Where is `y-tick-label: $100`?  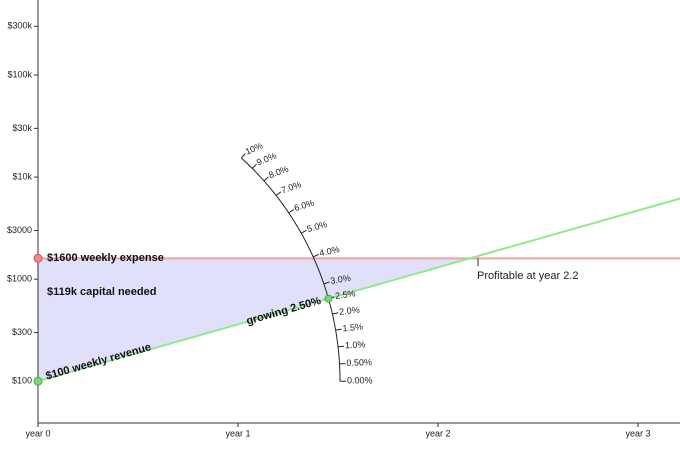
y-tick-label: $100 is located at coordinates (22, 381).